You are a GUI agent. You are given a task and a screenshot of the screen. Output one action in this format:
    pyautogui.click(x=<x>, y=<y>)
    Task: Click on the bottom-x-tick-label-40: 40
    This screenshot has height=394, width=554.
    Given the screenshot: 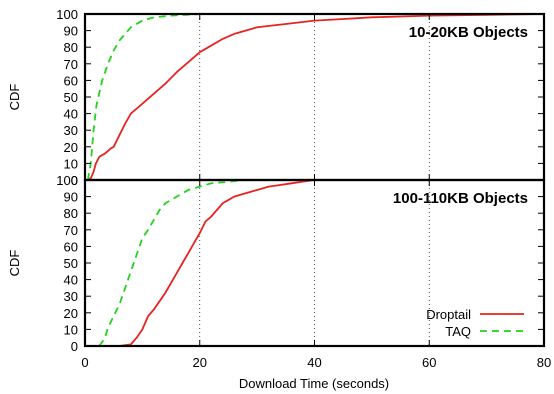 What is the action you would take?
    pyautogui.click(x=314, y=362)
    